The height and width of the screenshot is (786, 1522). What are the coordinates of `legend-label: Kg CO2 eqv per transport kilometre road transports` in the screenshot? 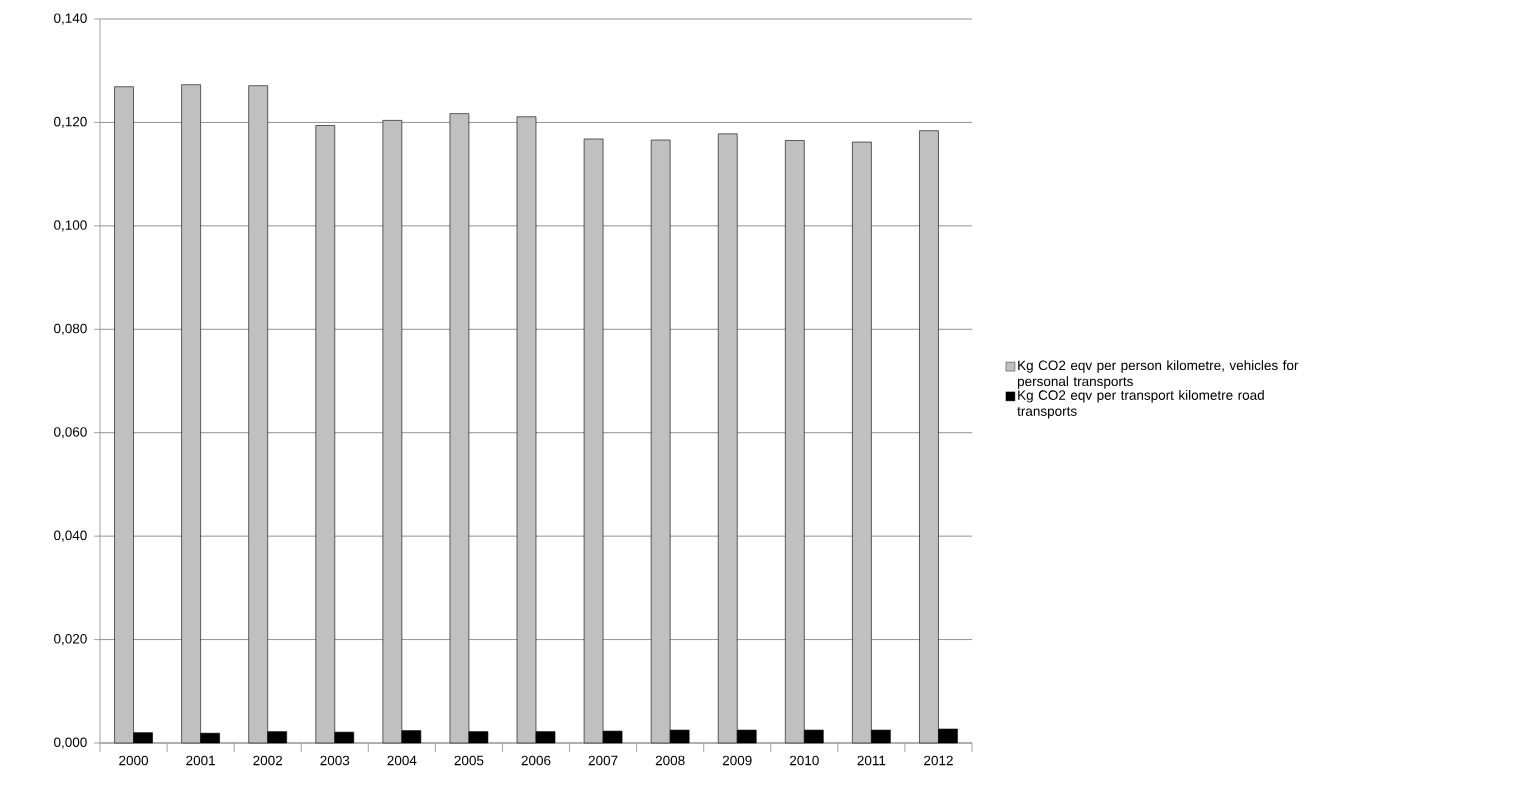 It's located at (1140, 404).